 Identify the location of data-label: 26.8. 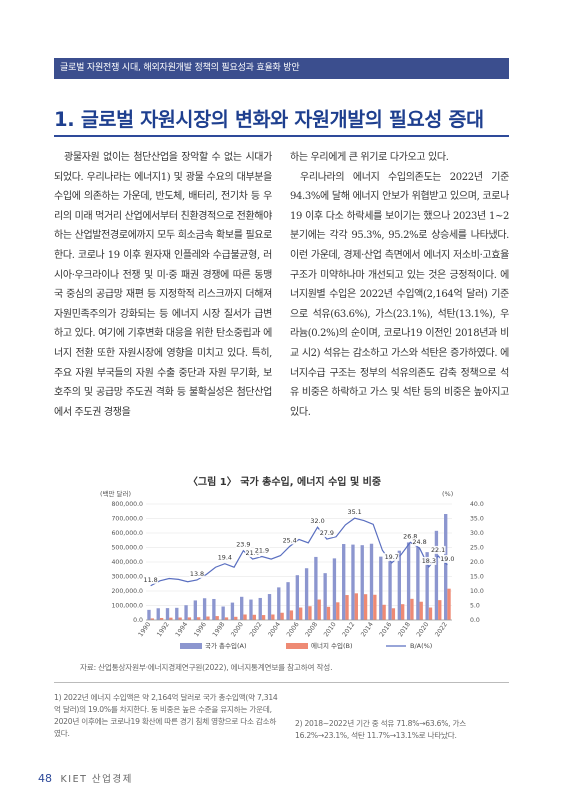
(410, 536).